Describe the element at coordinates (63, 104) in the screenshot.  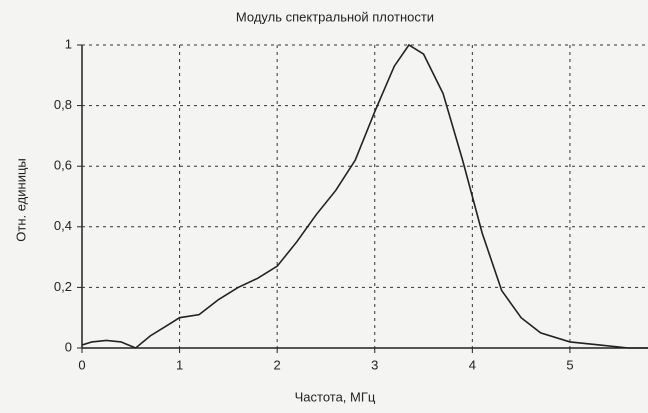
I see `y-tick-label: 0,8` at that location.